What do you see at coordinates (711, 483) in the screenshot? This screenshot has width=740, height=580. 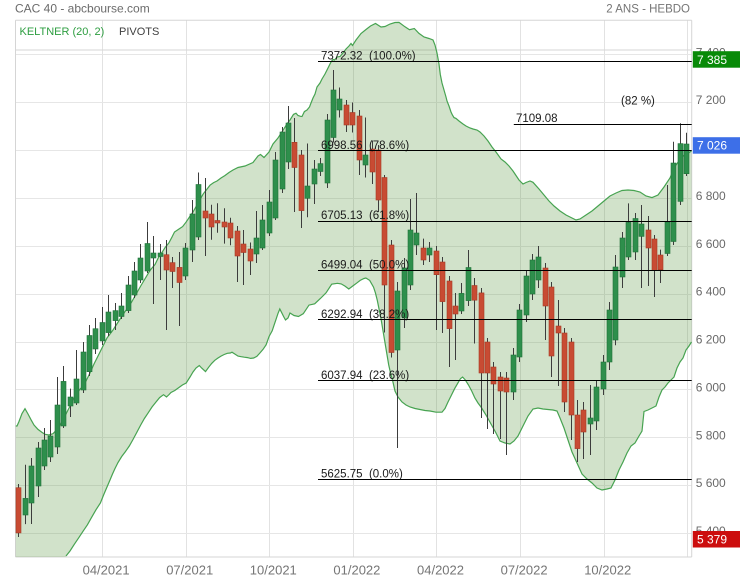 I see `svg-text: 5 600` at bounding box center [711, 483].